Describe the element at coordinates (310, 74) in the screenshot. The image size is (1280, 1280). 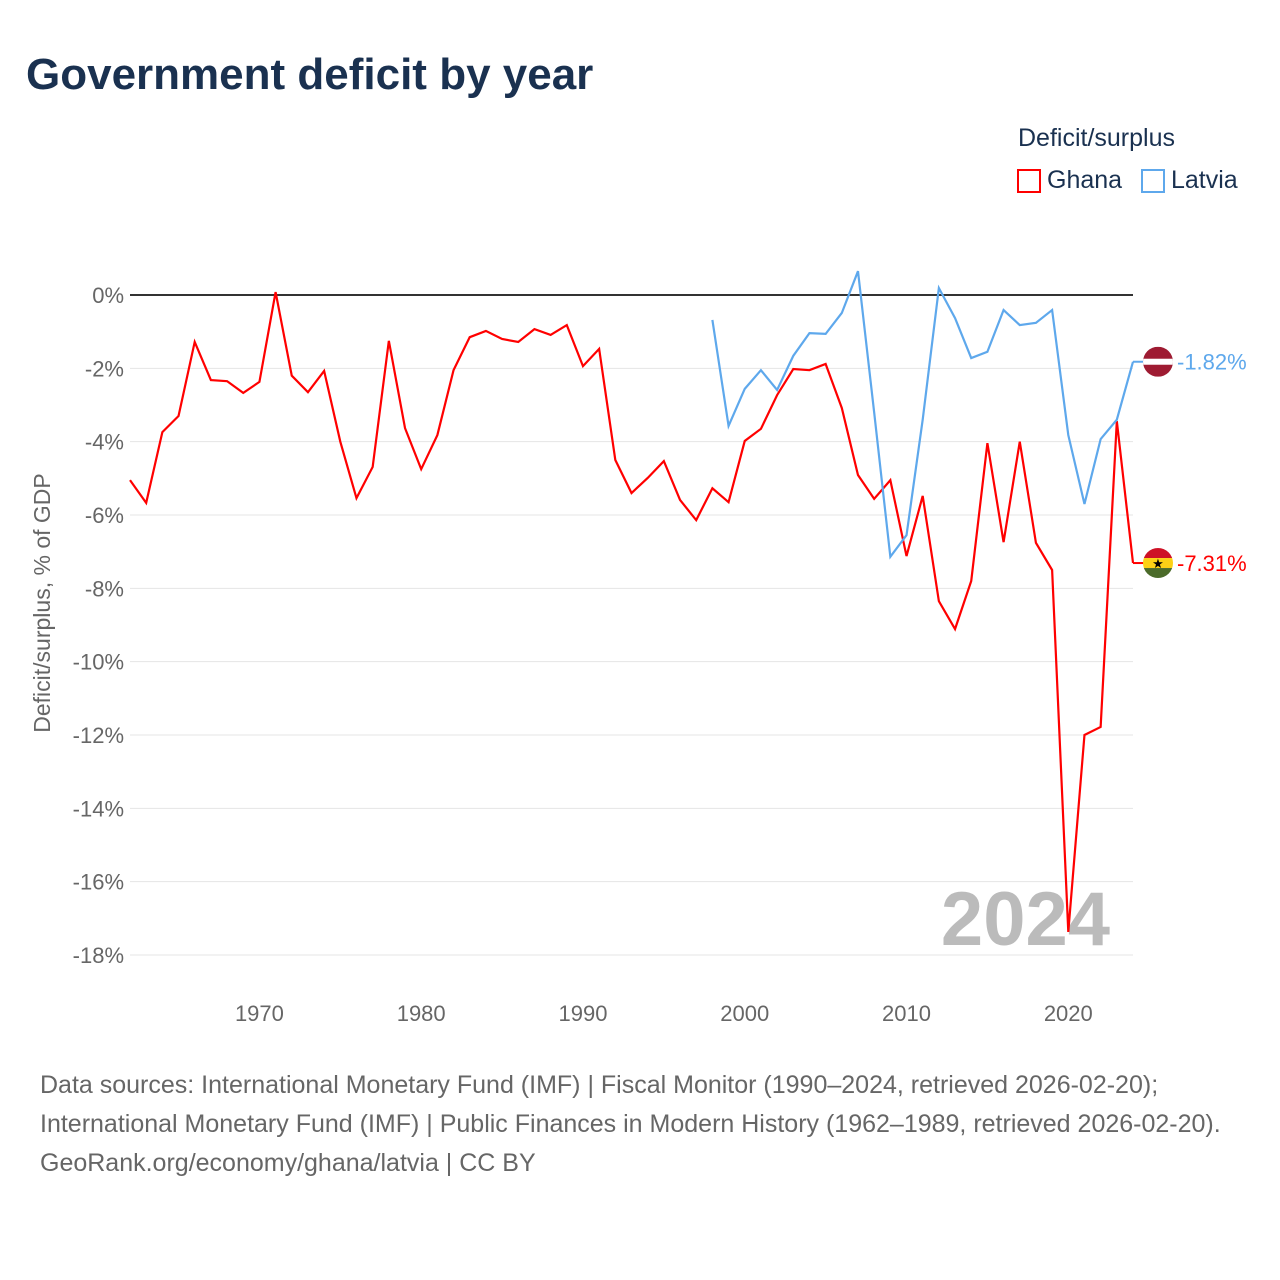
I see `chart-title: Government deficit by year` at that location.